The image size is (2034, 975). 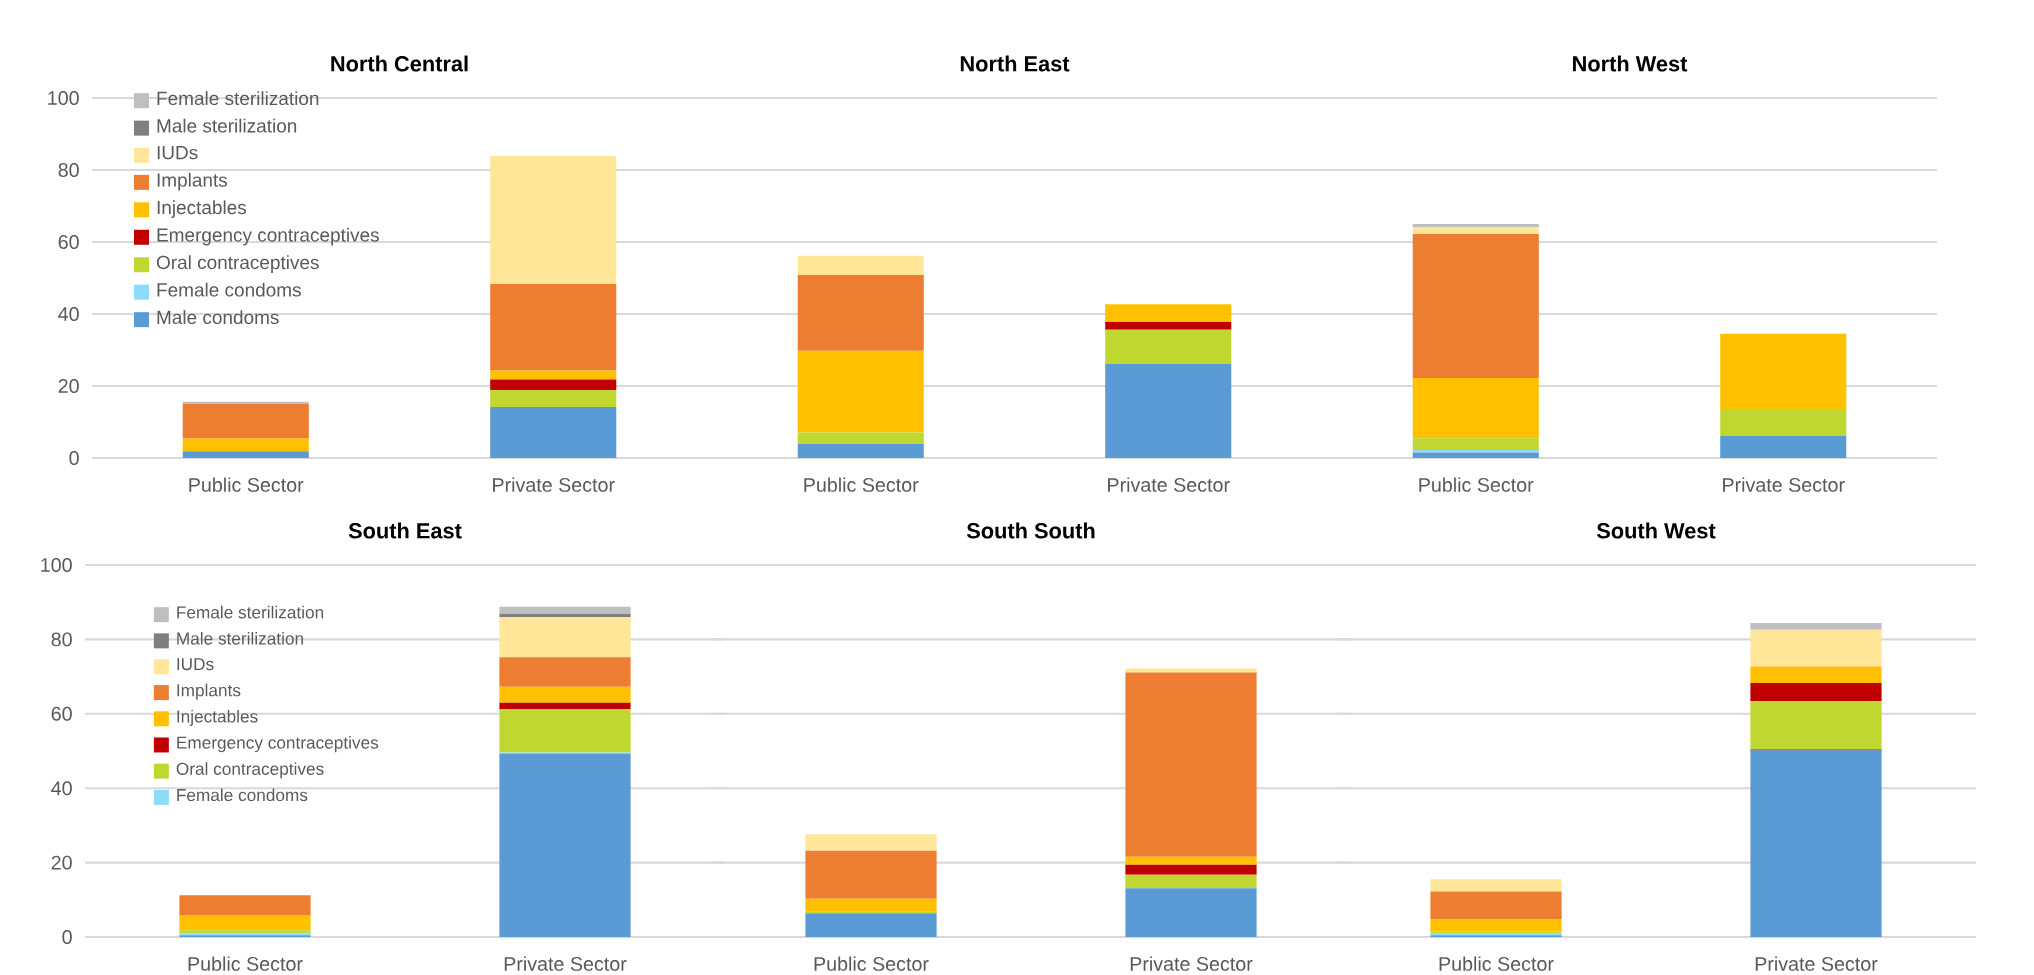 What do you see at coordinates (1630, 63) in the screenshot?
I see `chart-title: North West` at bounding box center [1630, 63].